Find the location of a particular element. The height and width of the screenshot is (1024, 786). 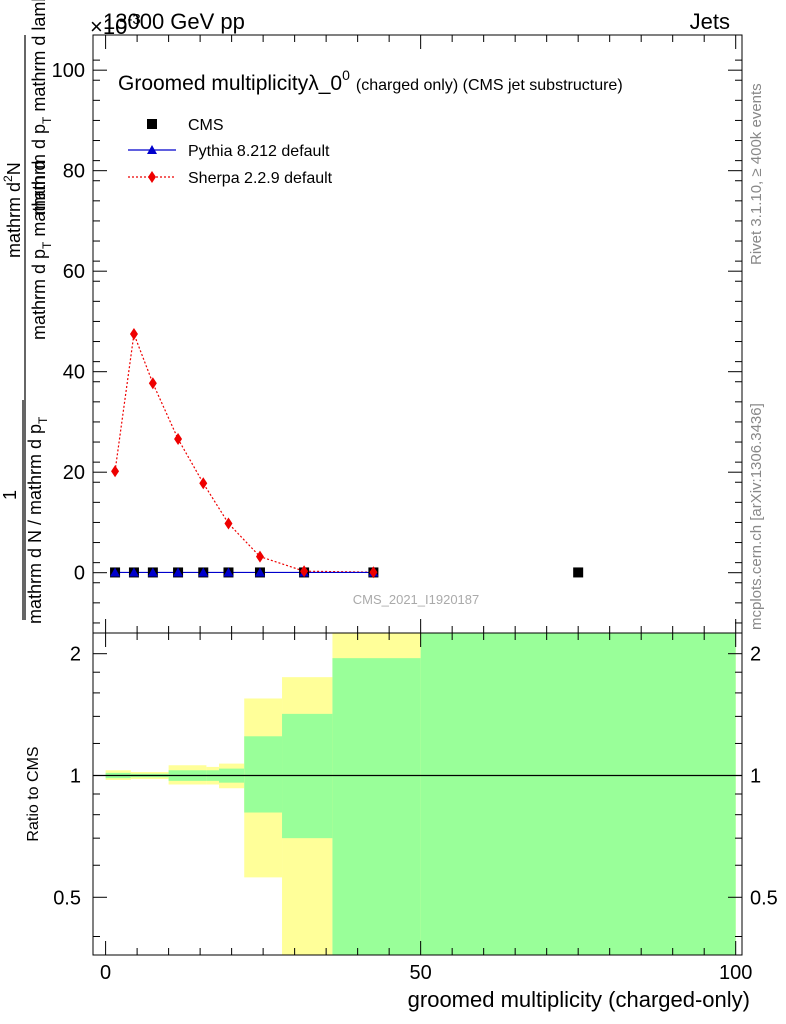

ratio-ytick-label: 0.5 is located at coordinates (67, 898).